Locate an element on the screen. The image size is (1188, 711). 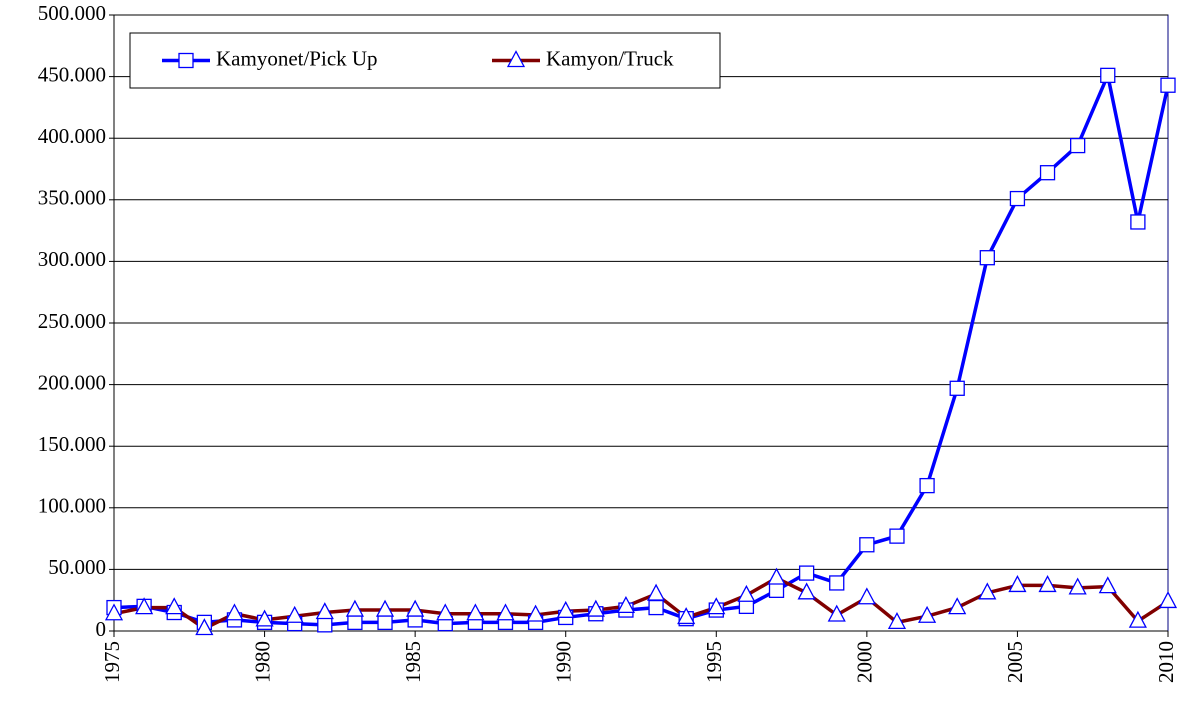
legend-box is located at coordinates (425, 60).